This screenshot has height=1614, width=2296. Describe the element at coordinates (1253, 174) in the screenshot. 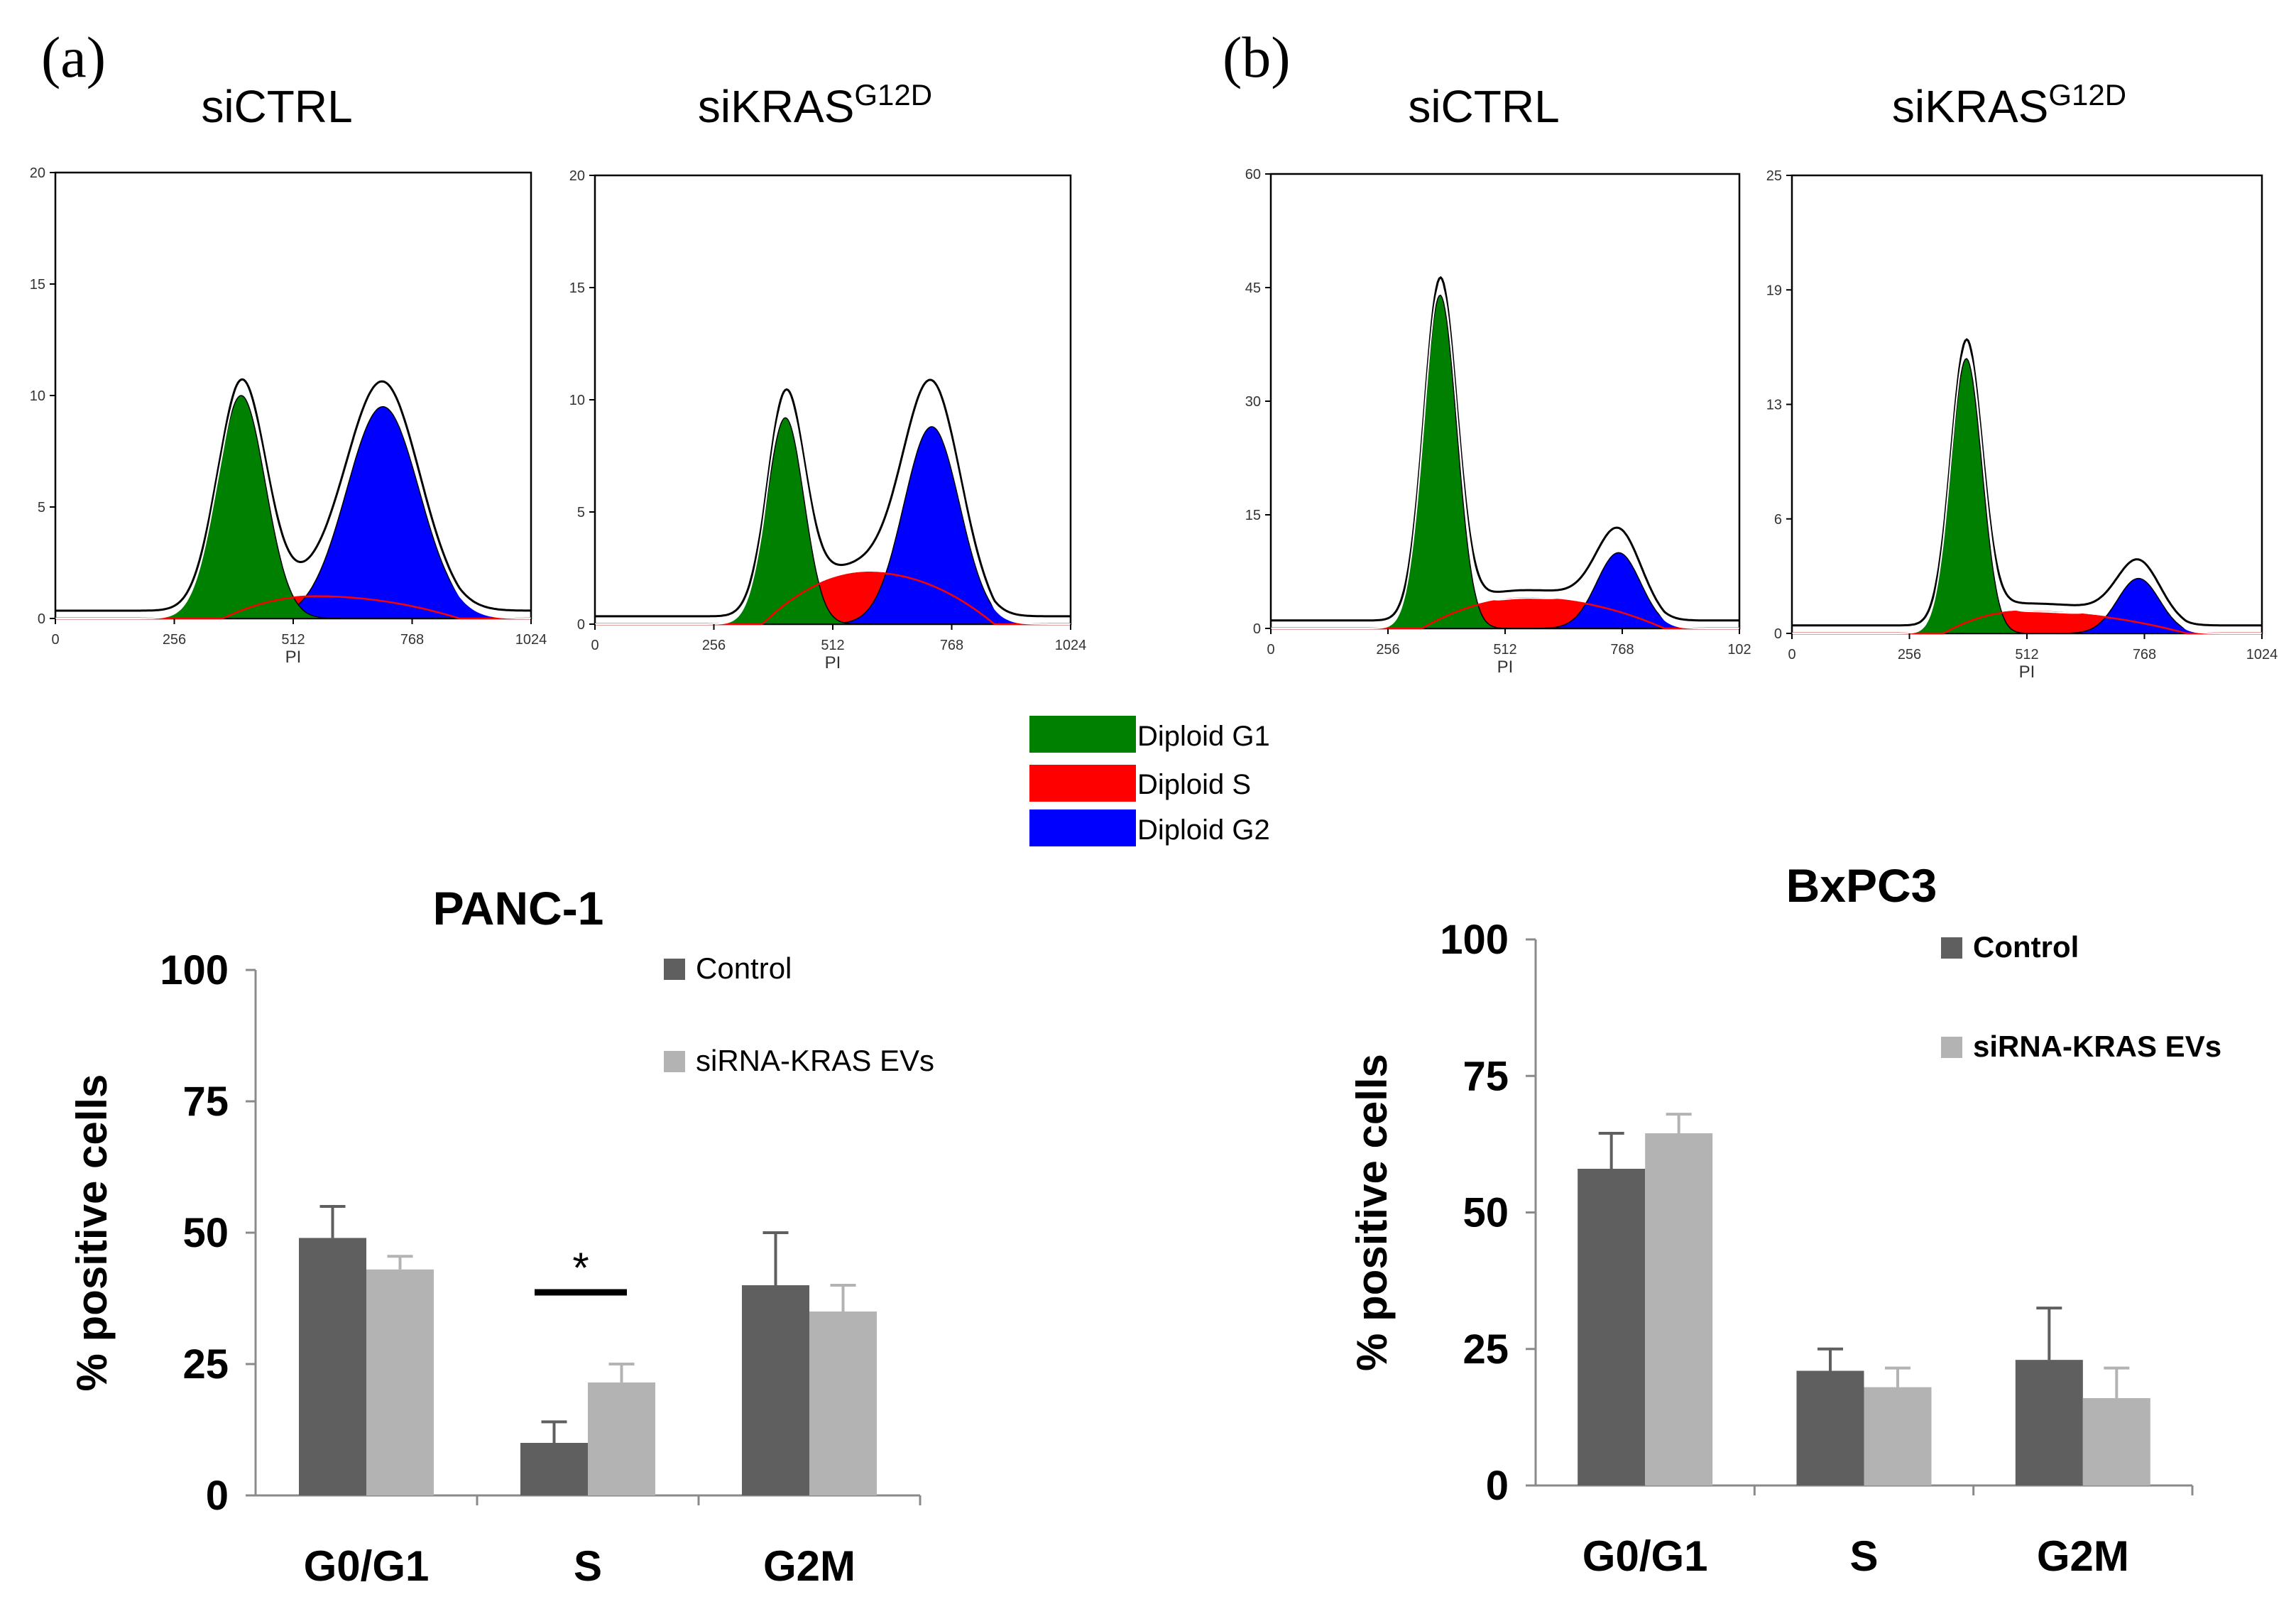

I see `y-tick-label: 60` at that location.